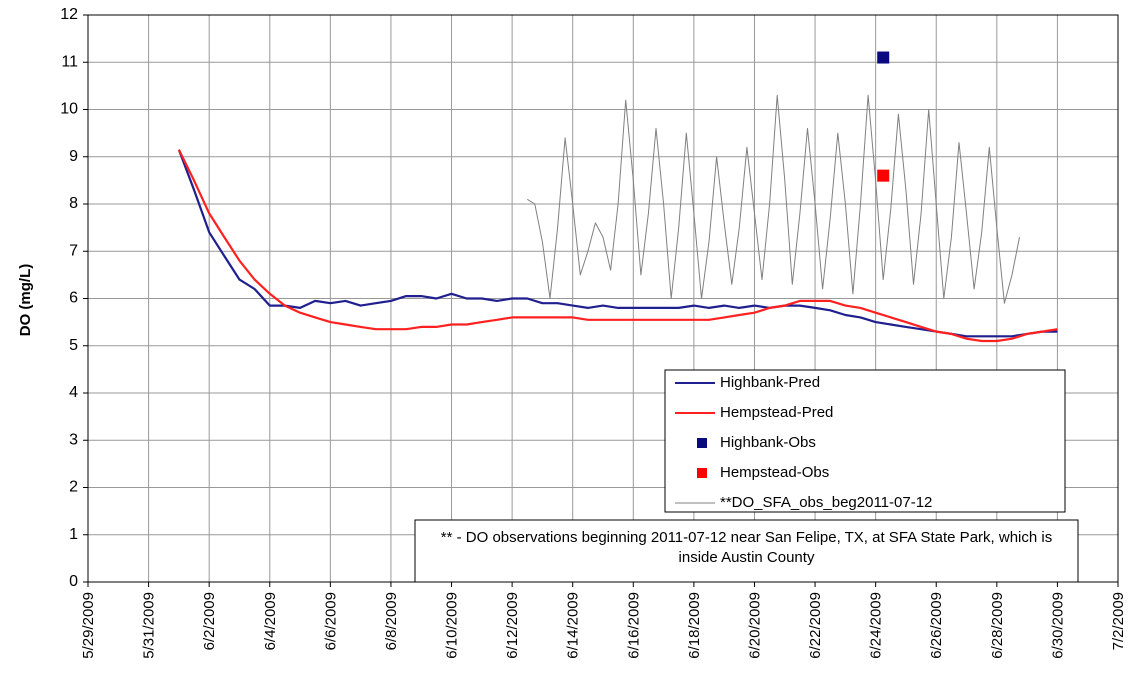 The image size is (1130, 696). I want to click on annotation-box, so click(746, 551).